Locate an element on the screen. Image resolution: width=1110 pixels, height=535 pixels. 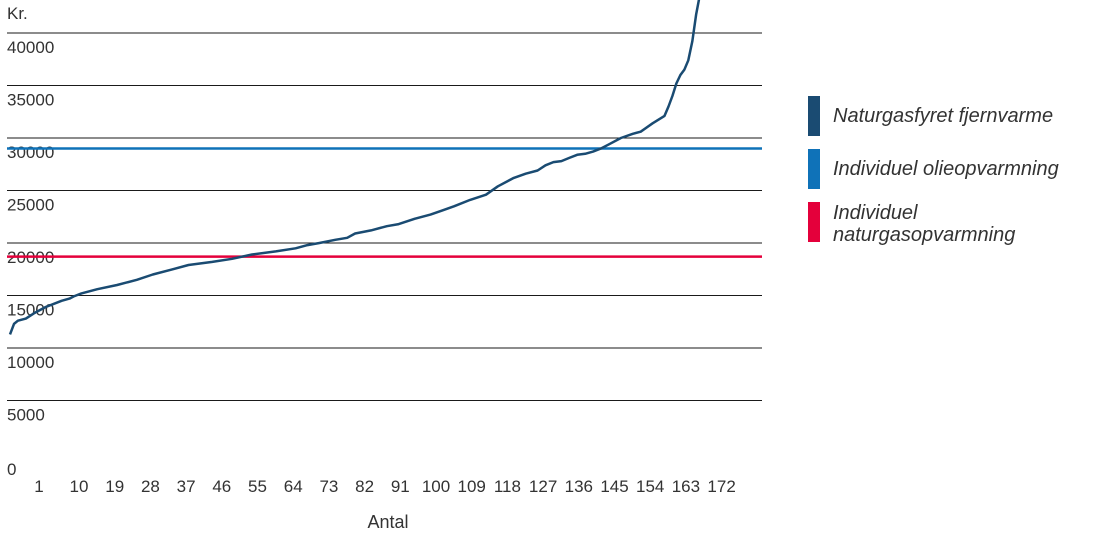
legend-label: Individuel naturgasopvarmning is located at coordinates (924, 224).